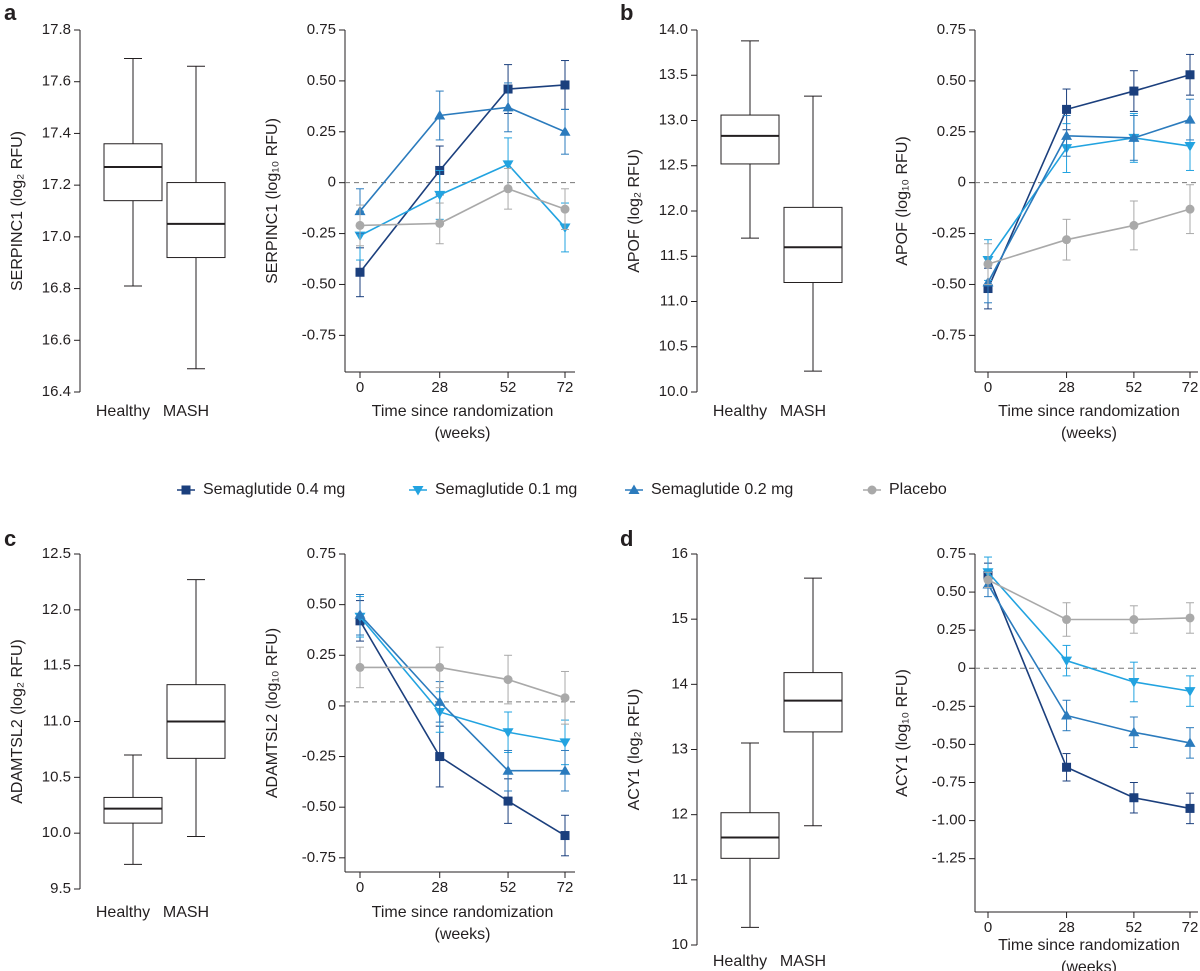 This screenshot has height=971, width=1200. I want to click on y-tick-label: 12, so click(679, 814).